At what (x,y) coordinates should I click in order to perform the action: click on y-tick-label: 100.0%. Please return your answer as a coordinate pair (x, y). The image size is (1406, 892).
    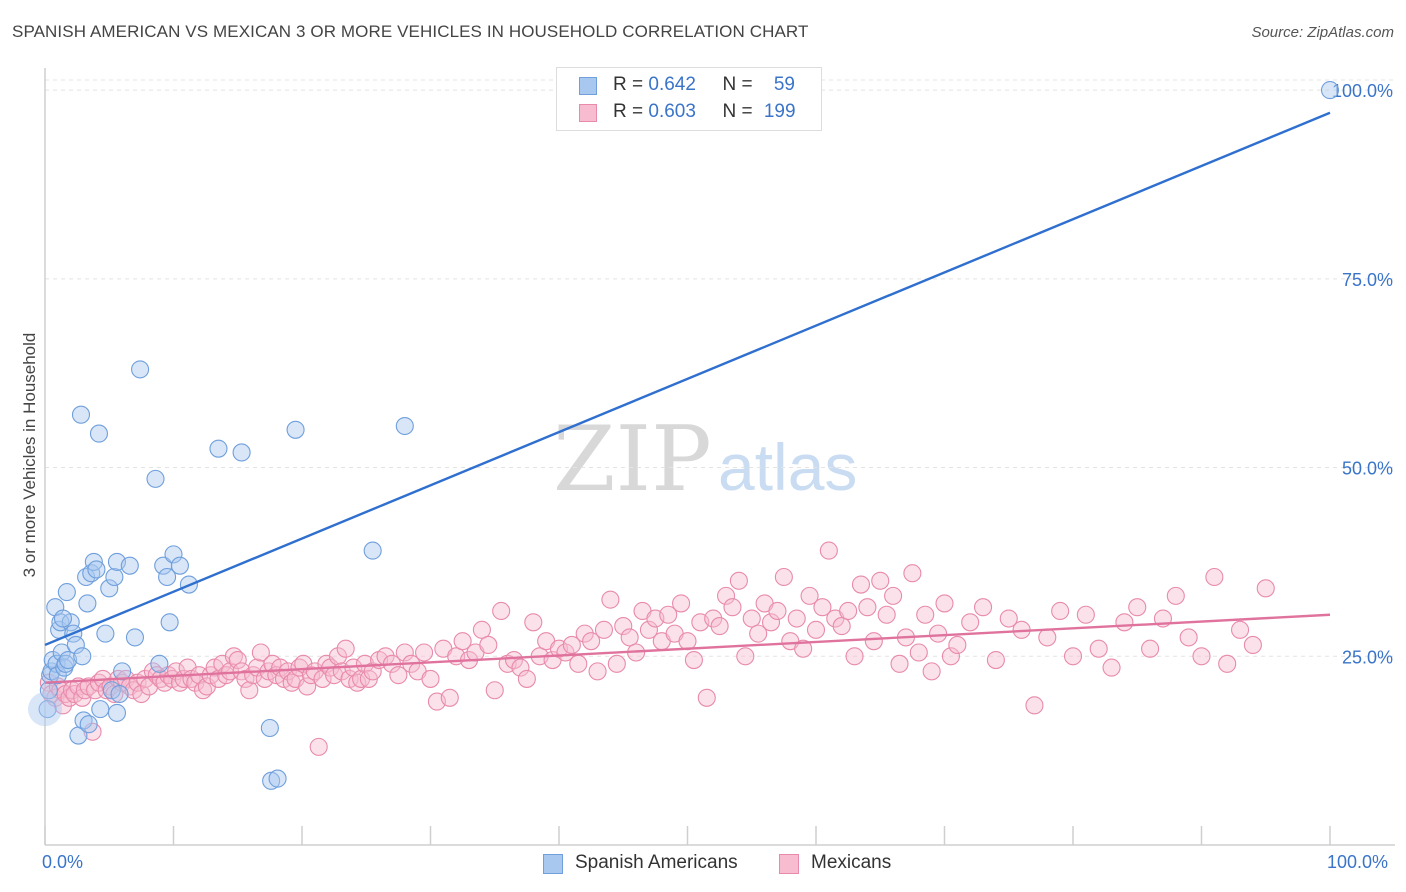
    Looking at the image, I should click on (1362, 91).